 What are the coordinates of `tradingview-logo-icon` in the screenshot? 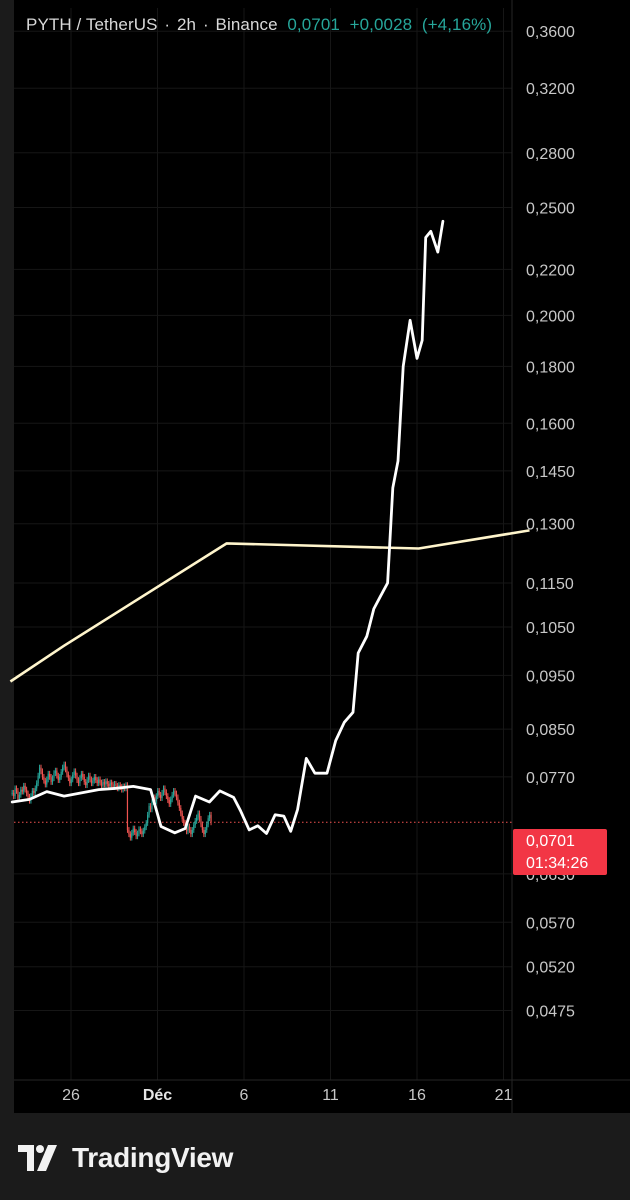 It's located at (37, 1158).